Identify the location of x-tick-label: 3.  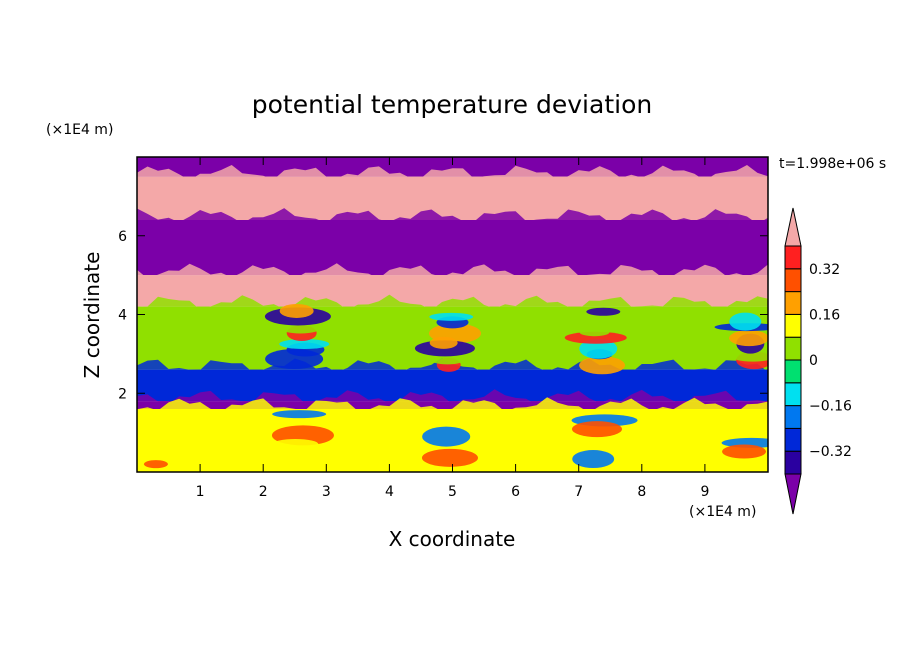
(326, 492).